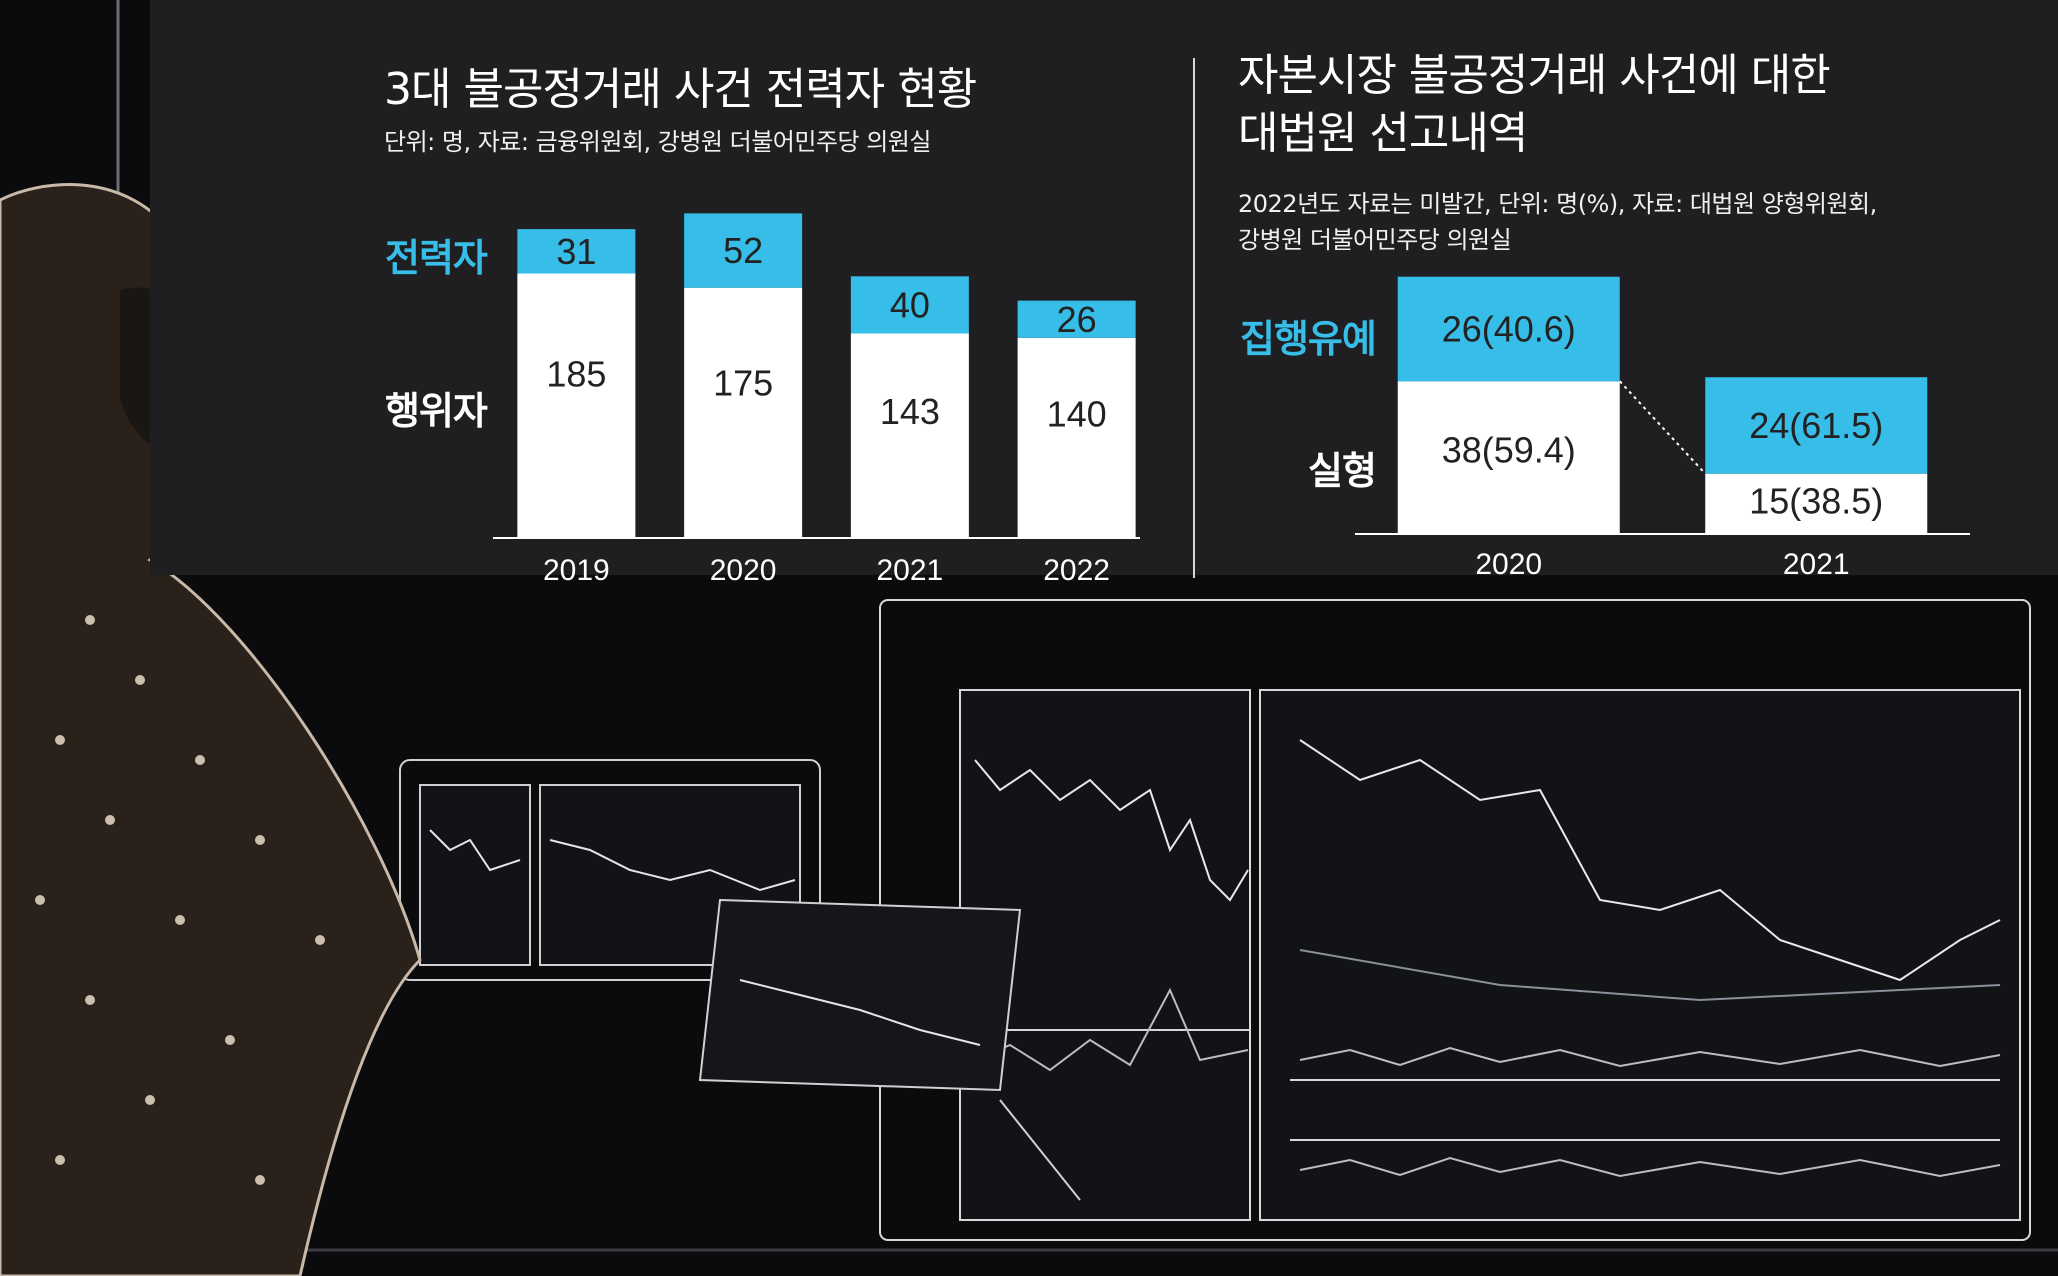 This screenshot has height=1276, width=2058. Describe the element at coordinates (910, 570) in the screenshot. I see `chart1-tick-2021: 2021` at that location.